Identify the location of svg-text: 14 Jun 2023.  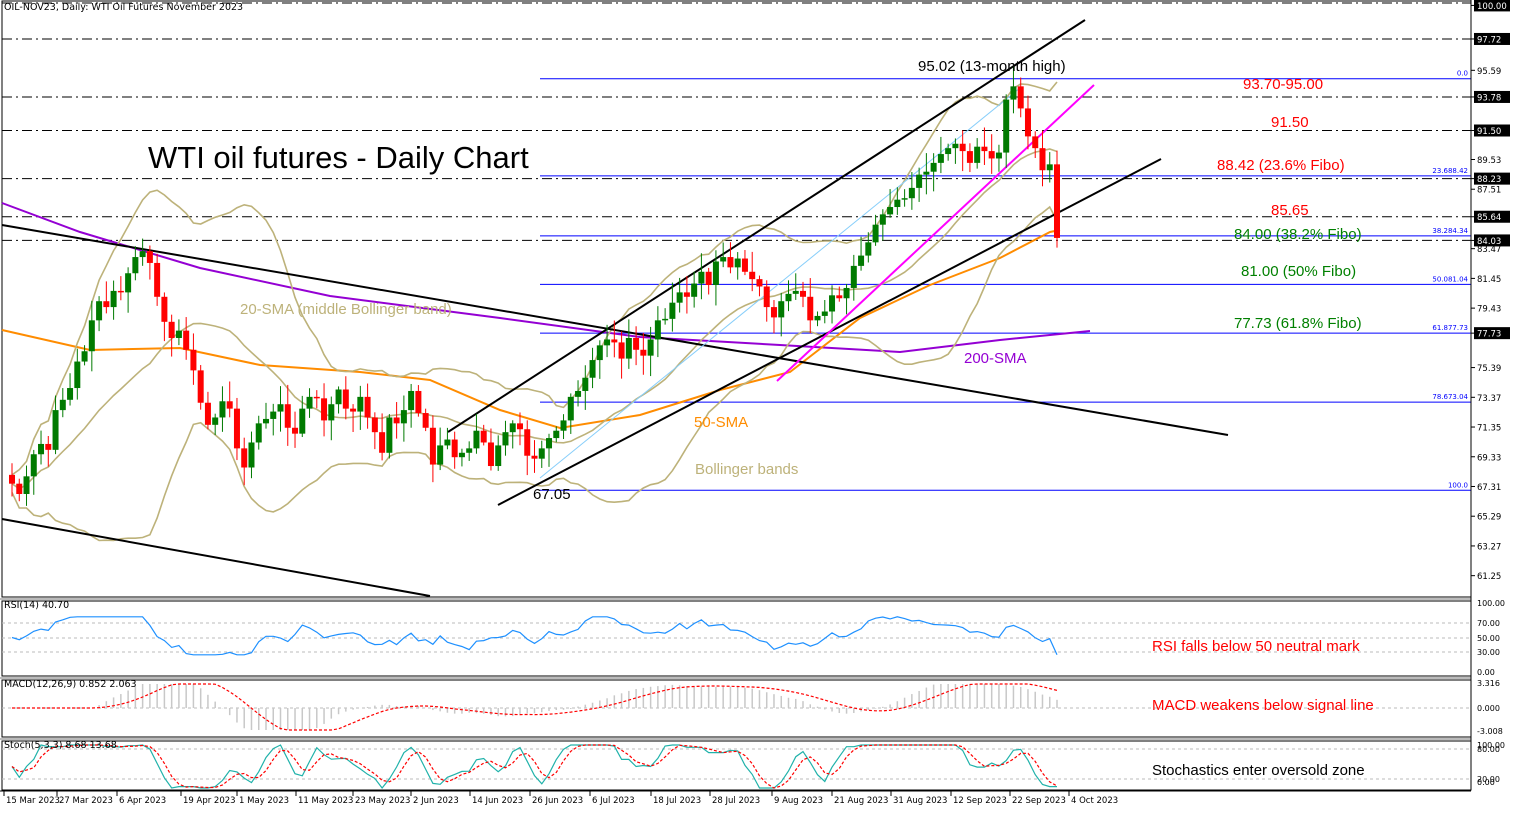
(497, 801).